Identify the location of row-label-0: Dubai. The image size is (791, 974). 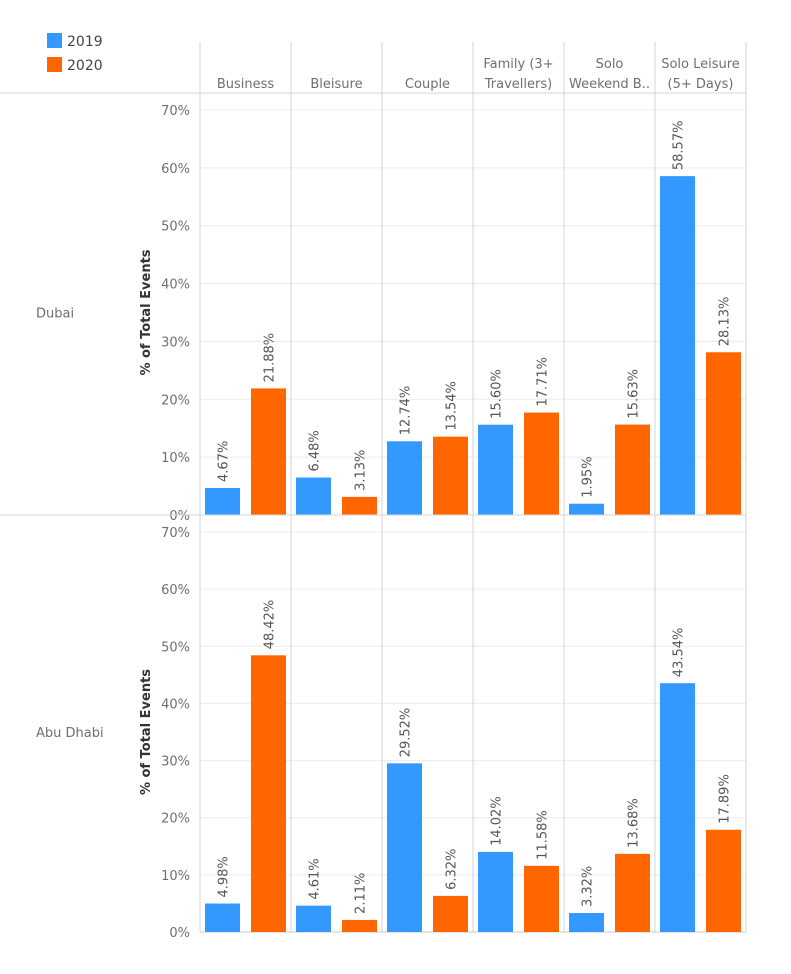
(55, 314).